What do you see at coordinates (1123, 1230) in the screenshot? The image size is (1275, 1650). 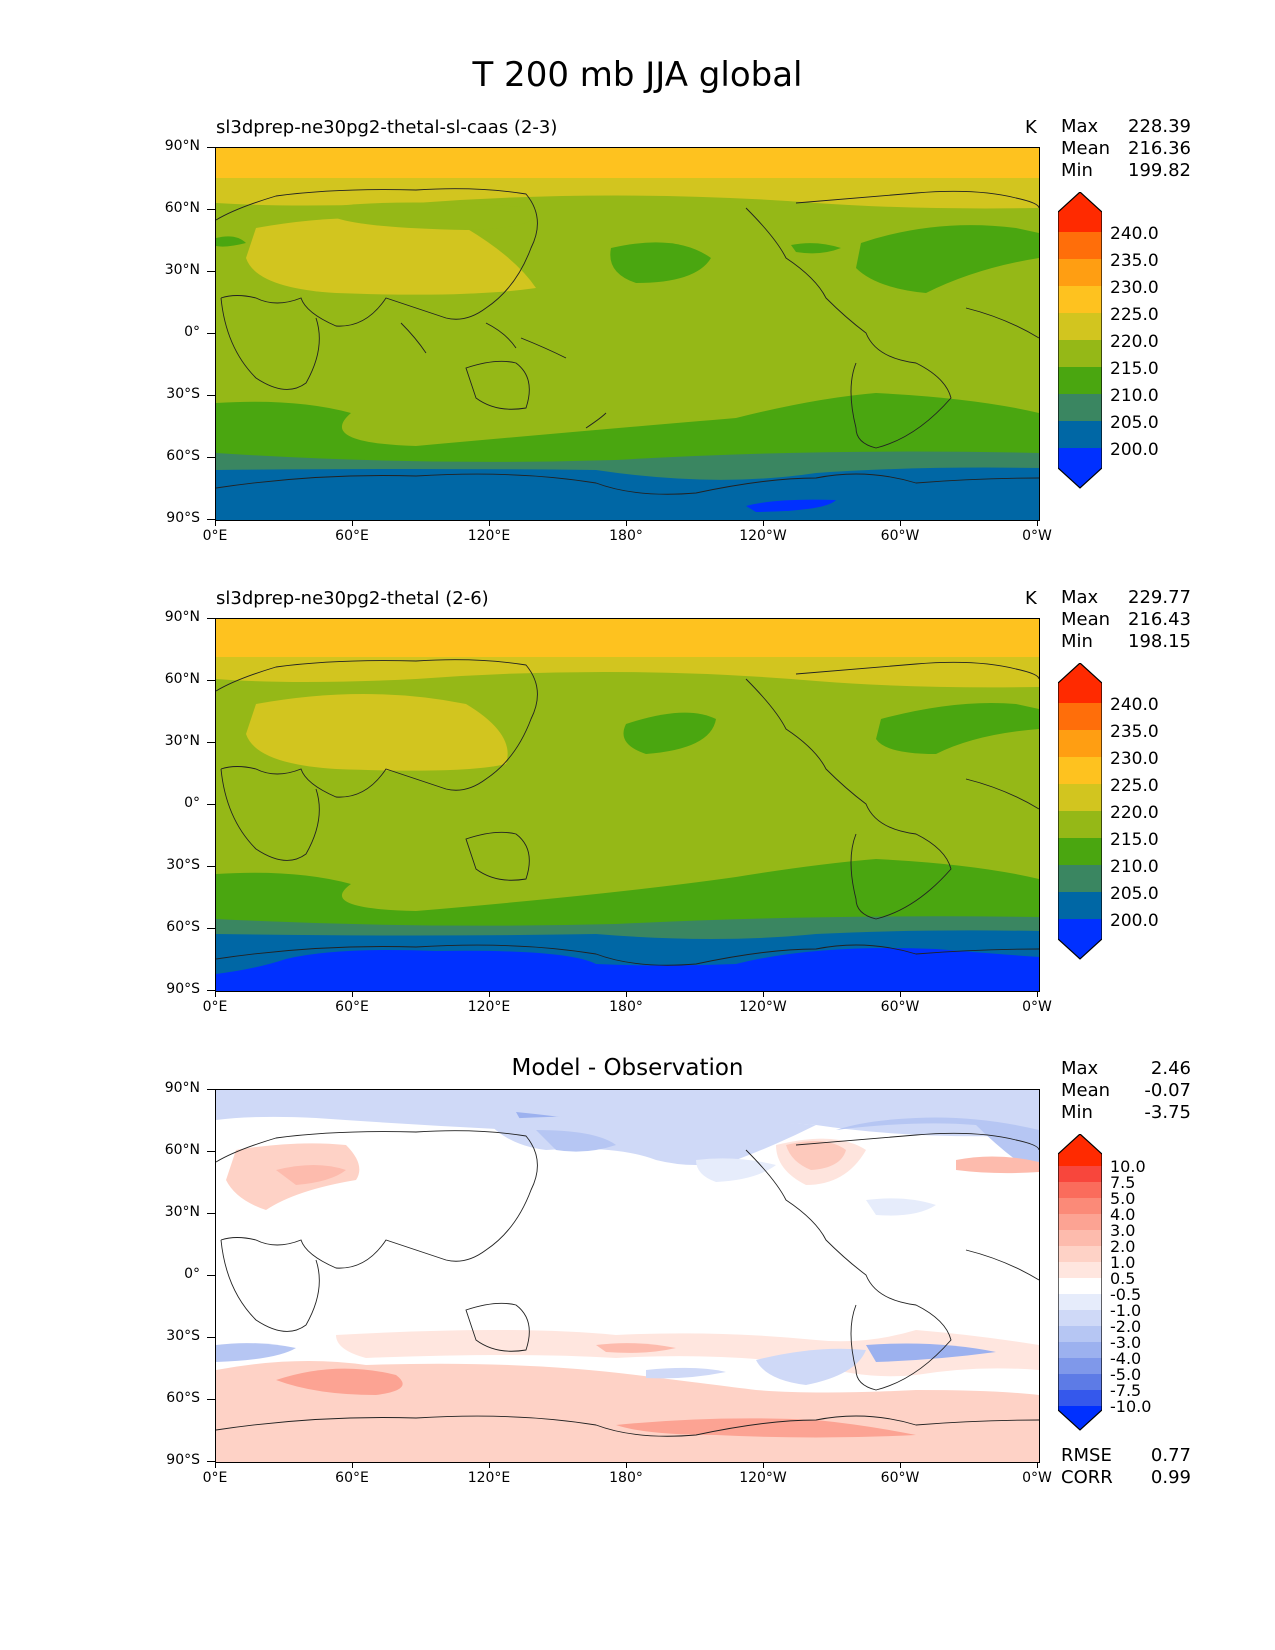 I see `colorbar-label: 3.0` at bounding box center [1123, 1230].